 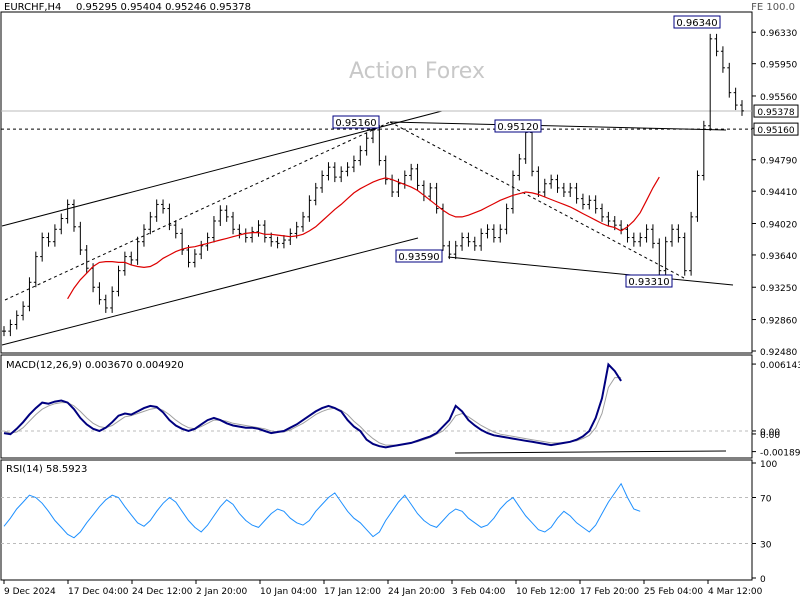 What do you see at coordinates (222, 592) in the screenshot?
I see `time-axis-label: 2 Jan 20:00` at bounding box center [222, 592].